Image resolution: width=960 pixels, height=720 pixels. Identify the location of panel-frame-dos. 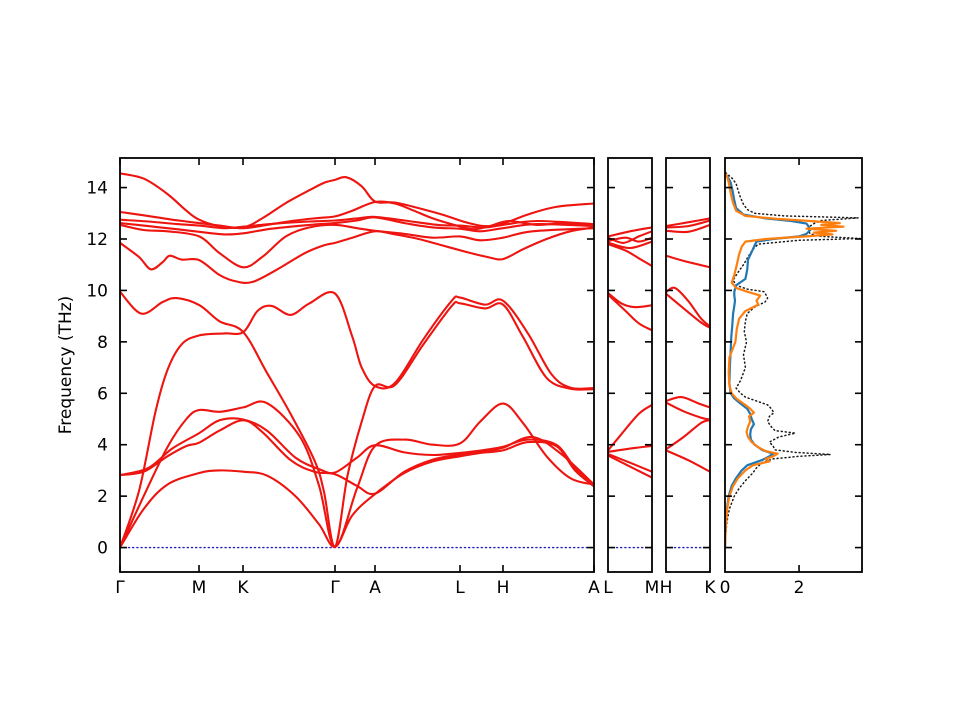
(793, 365).